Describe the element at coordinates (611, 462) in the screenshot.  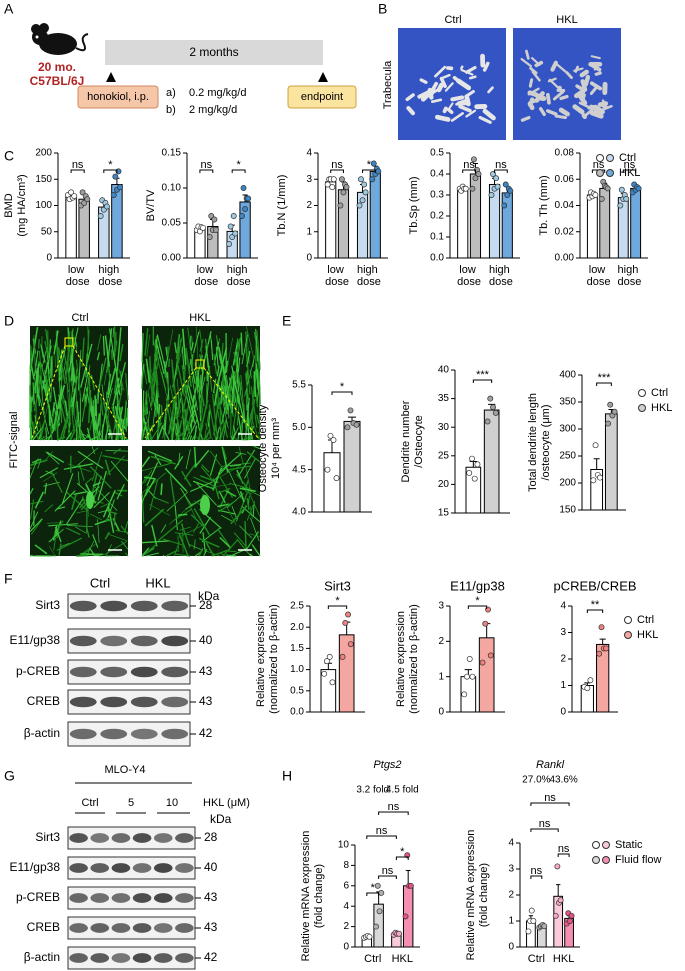
I see `bar` at that location.